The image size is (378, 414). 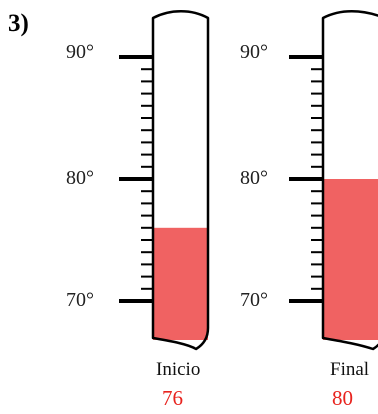 I want to click on thermometer-caption: Inicio, so click(x=178, y=369).